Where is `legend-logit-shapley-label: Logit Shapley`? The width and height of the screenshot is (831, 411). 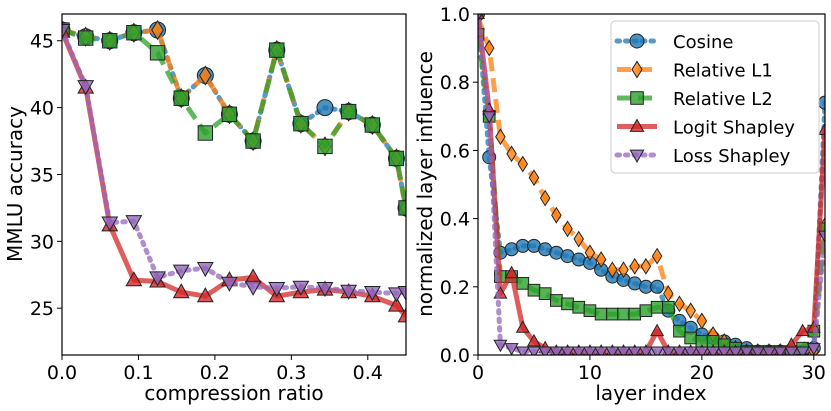
legend-logit-shapley-label: Logit Shapley is located at coordinates (734, 128).